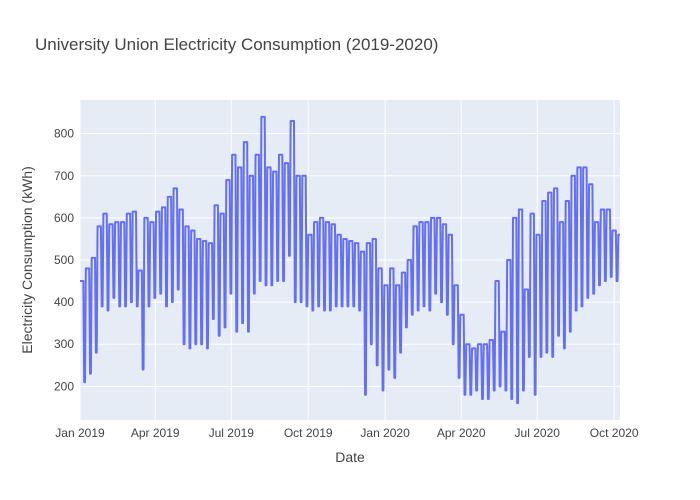 Image resolution: width=700 pixels, height=500 pixels. Describe the element at coordinates (308, 433) in the screenshot. I see `x-tick-label: Oct 2019` at that location.